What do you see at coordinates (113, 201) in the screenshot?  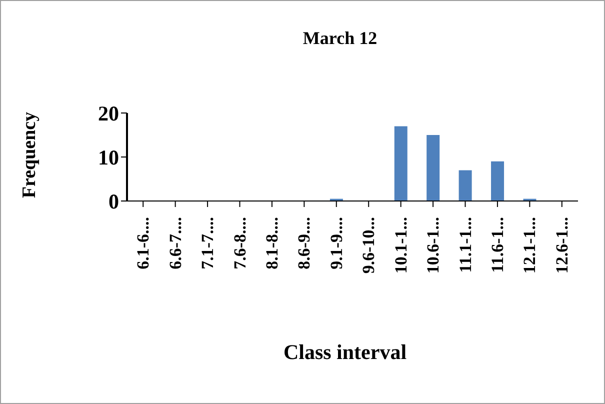 I see `y-tick-label: 0` at bounding box center [113, 201].